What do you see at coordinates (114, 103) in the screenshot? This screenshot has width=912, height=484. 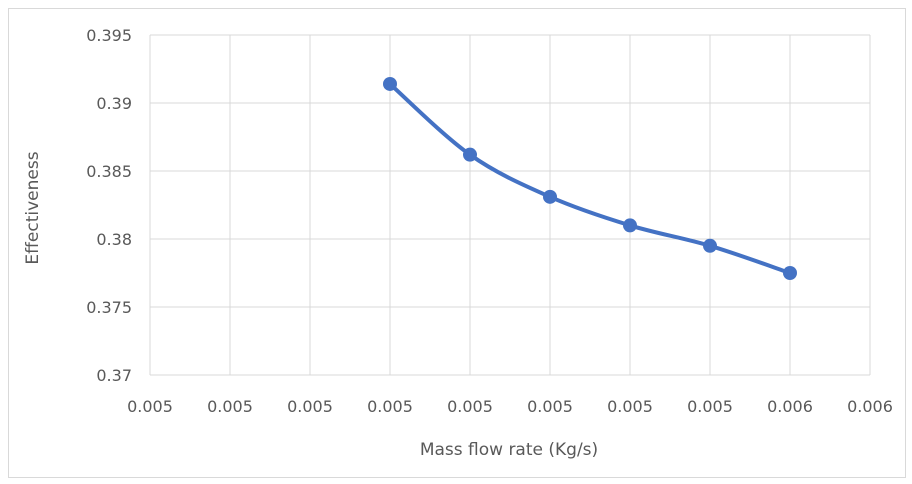 I see `y-tick-label: 0.39` at bounding box center [114, 103].